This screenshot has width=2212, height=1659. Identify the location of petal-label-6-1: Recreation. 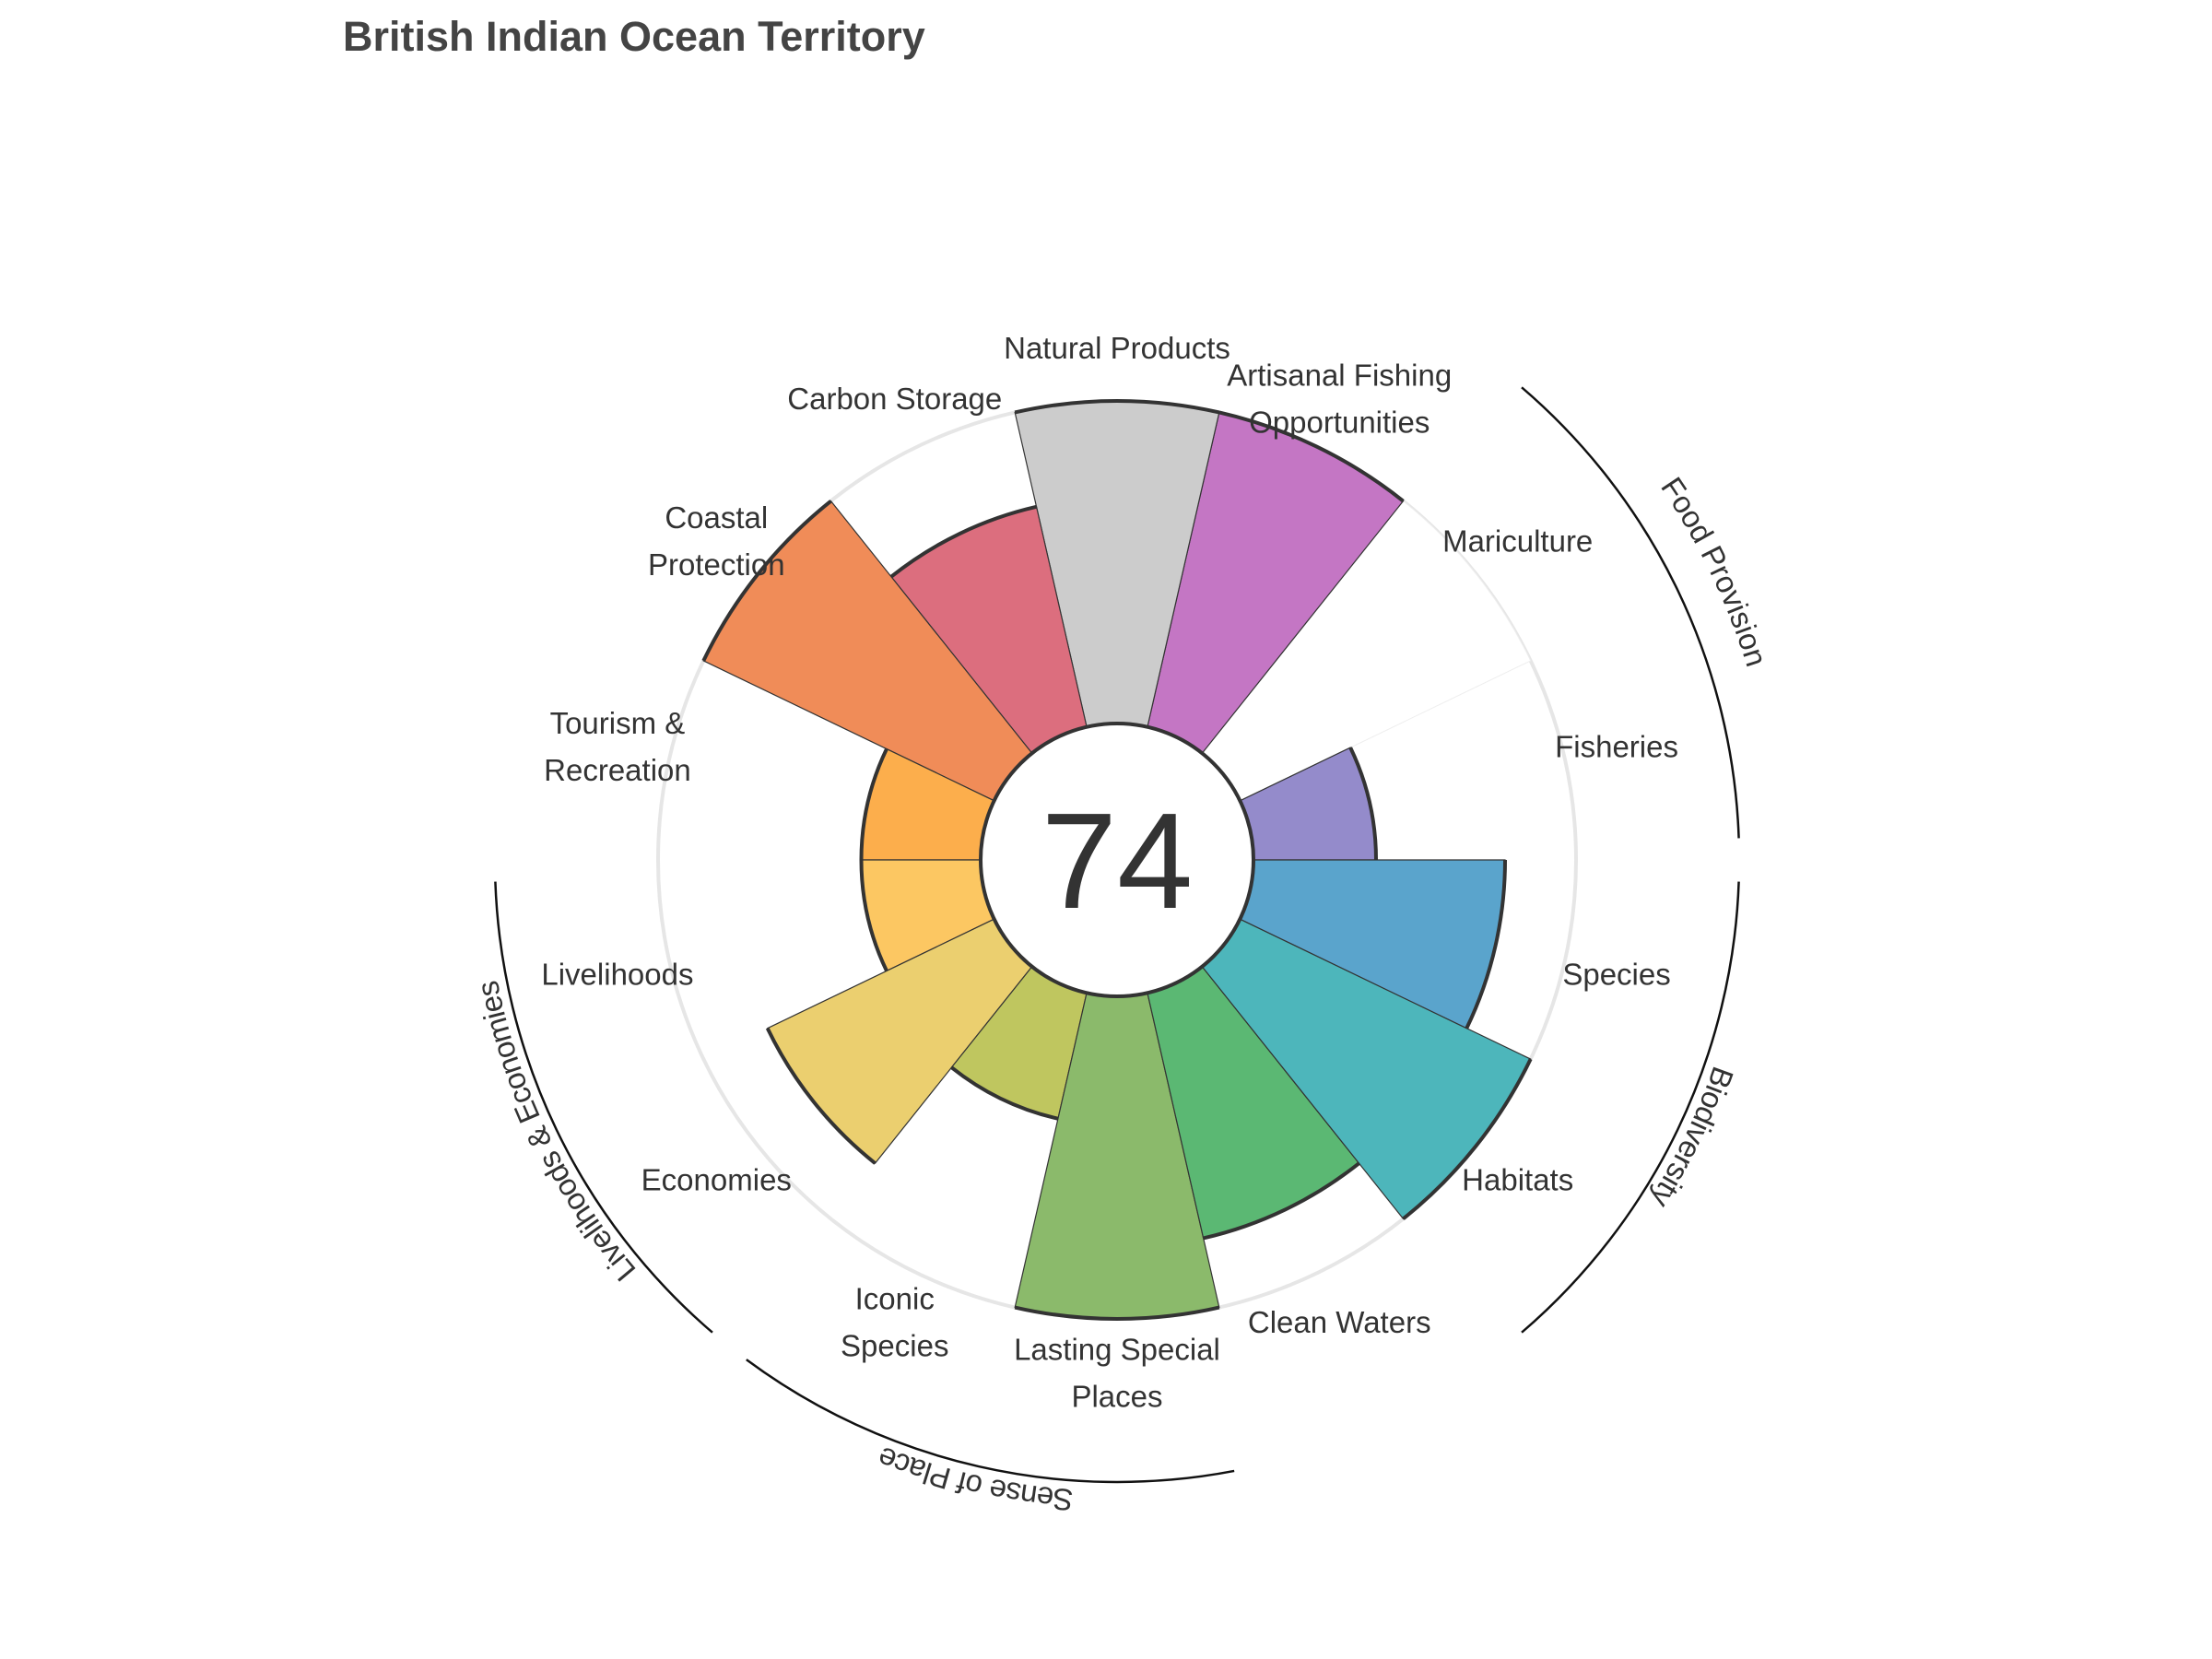
(617, 770).